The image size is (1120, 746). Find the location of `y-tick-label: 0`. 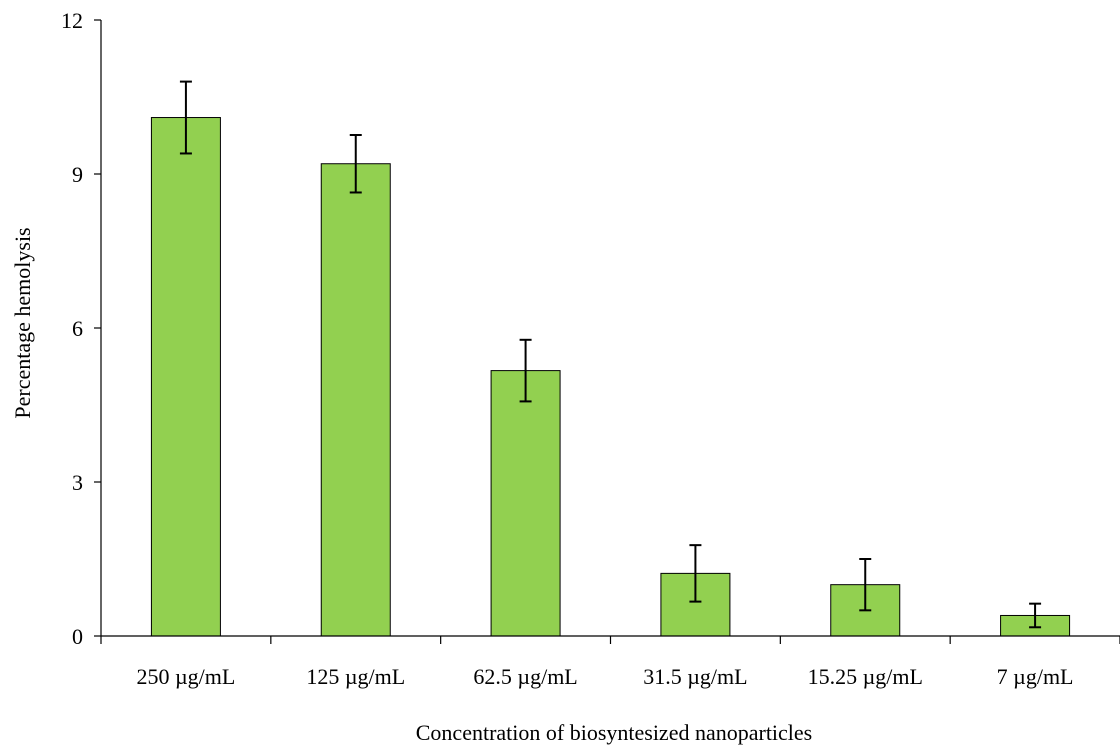

y-tick-label: 0 is located at coordinates (77, 636).